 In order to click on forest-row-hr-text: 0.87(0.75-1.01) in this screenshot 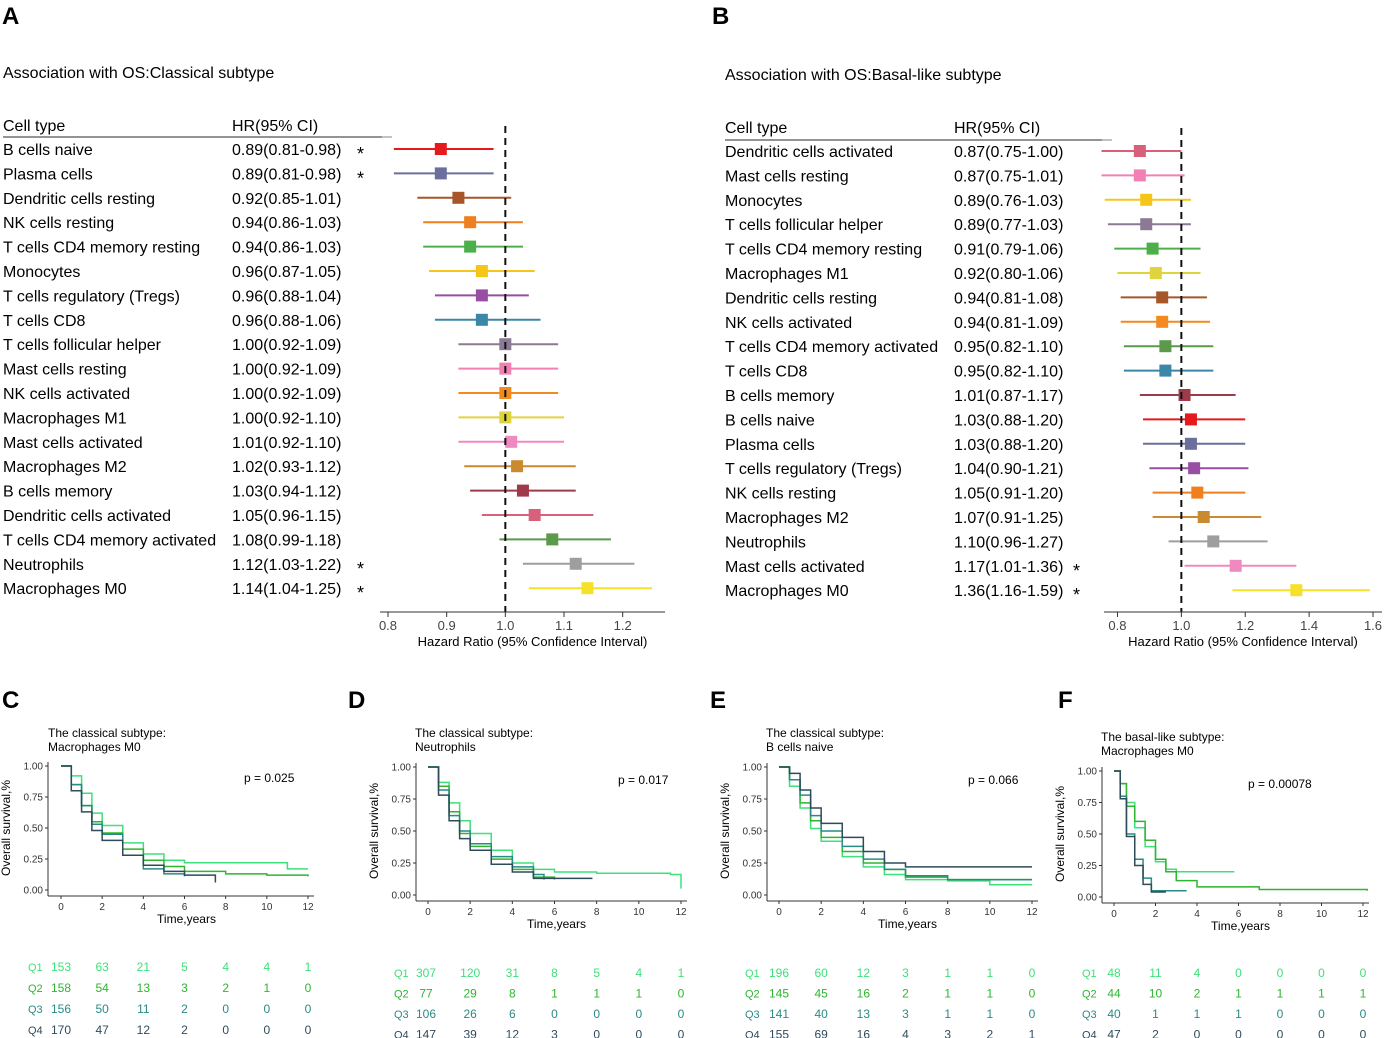, I will do `click(1008, 176)`.